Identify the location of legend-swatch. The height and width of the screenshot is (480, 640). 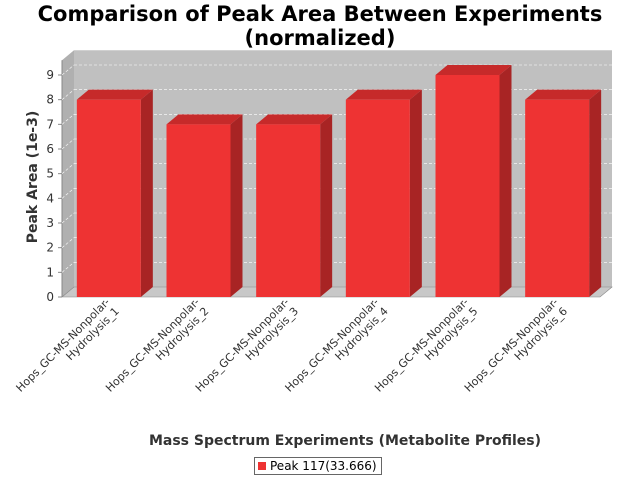
(262, 466).